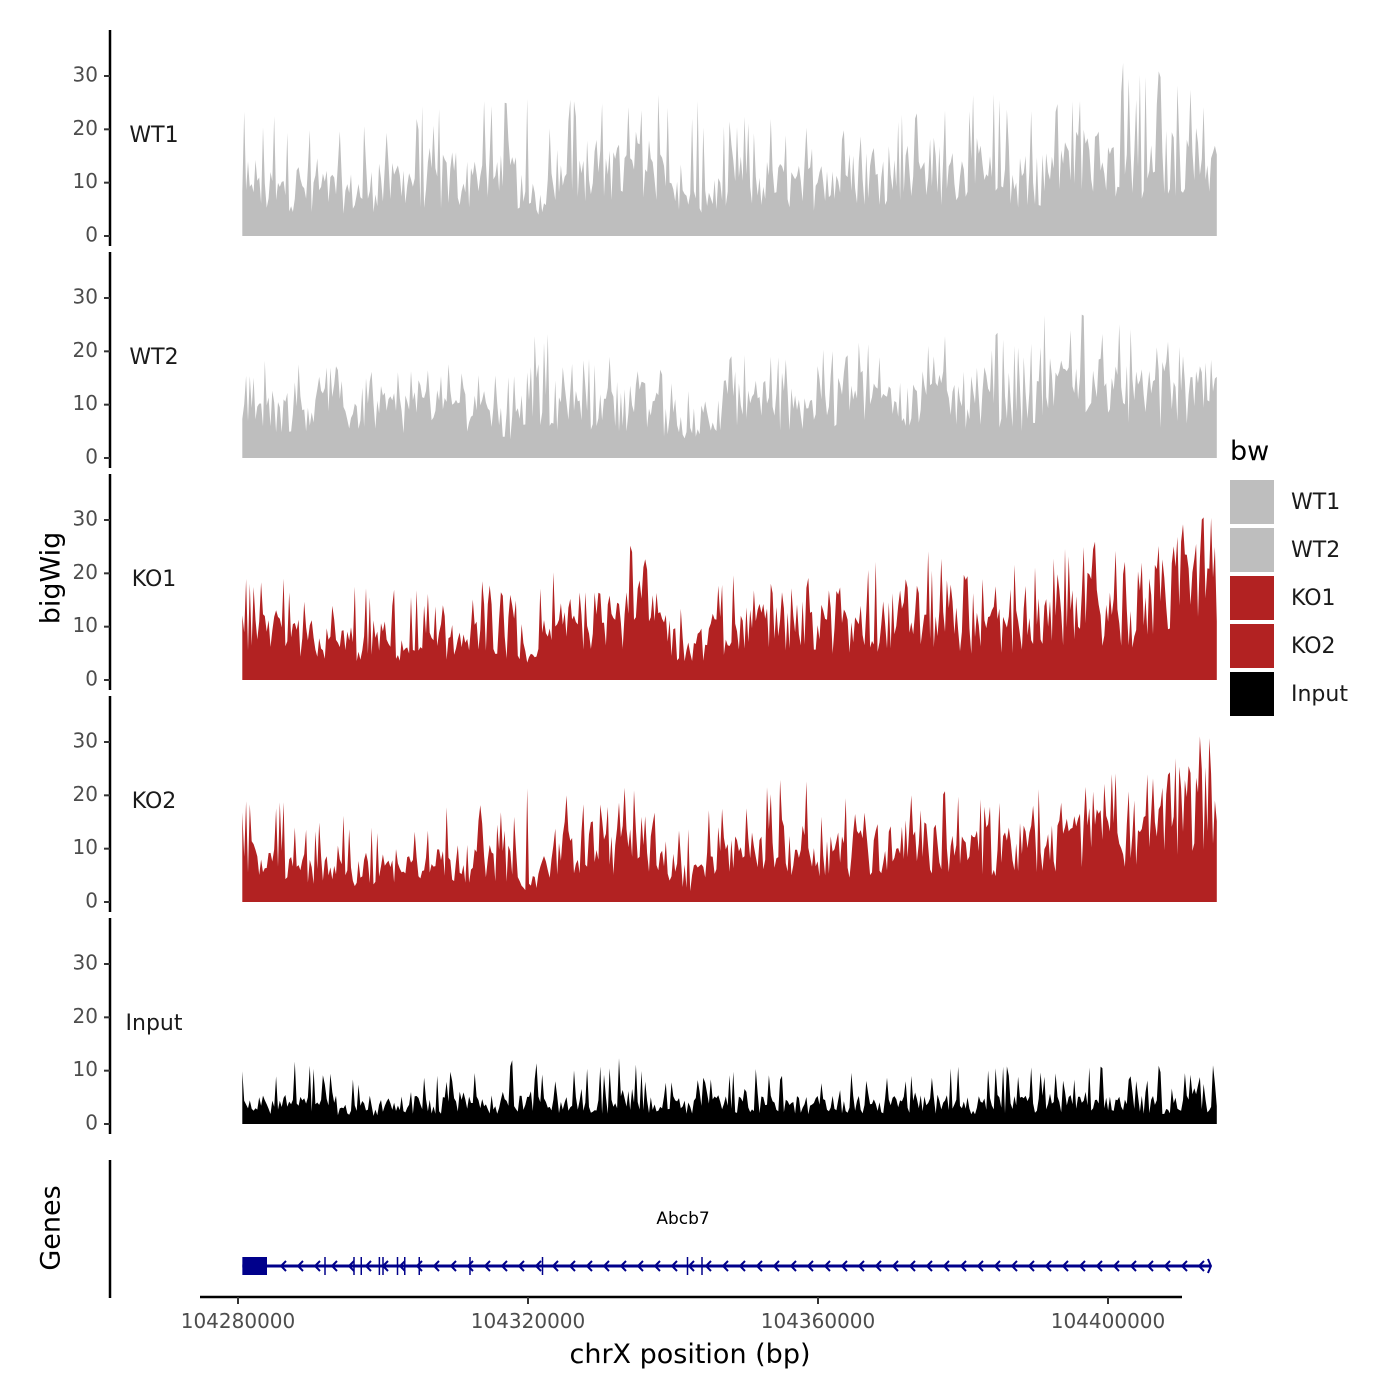 The image size is (1400, 1400). What do you see at coordinates (1289, 576) in the screenshot?
I see `legend: bw WT1 WT2 KO1 KO2 Input` at bounding box center [1289, 576].